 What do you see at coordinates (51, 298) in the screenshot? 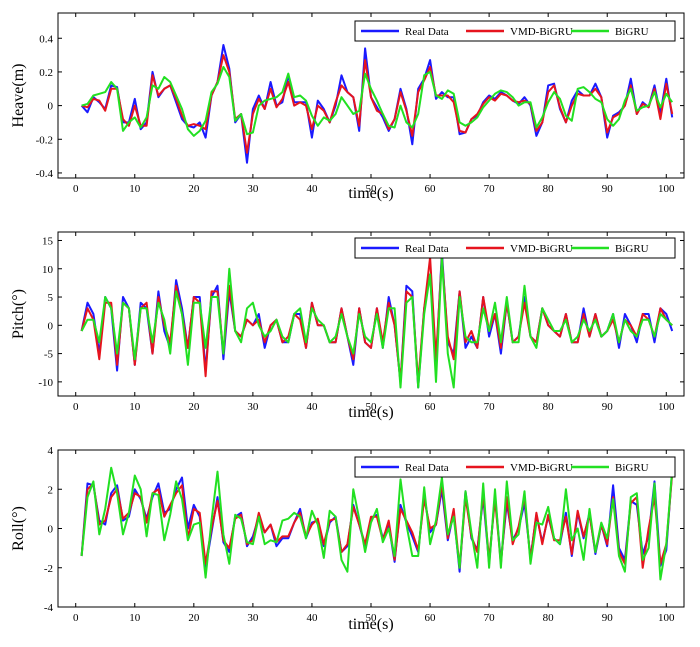
I see `y-tick-label: 5` at bounding box center [51, 298].